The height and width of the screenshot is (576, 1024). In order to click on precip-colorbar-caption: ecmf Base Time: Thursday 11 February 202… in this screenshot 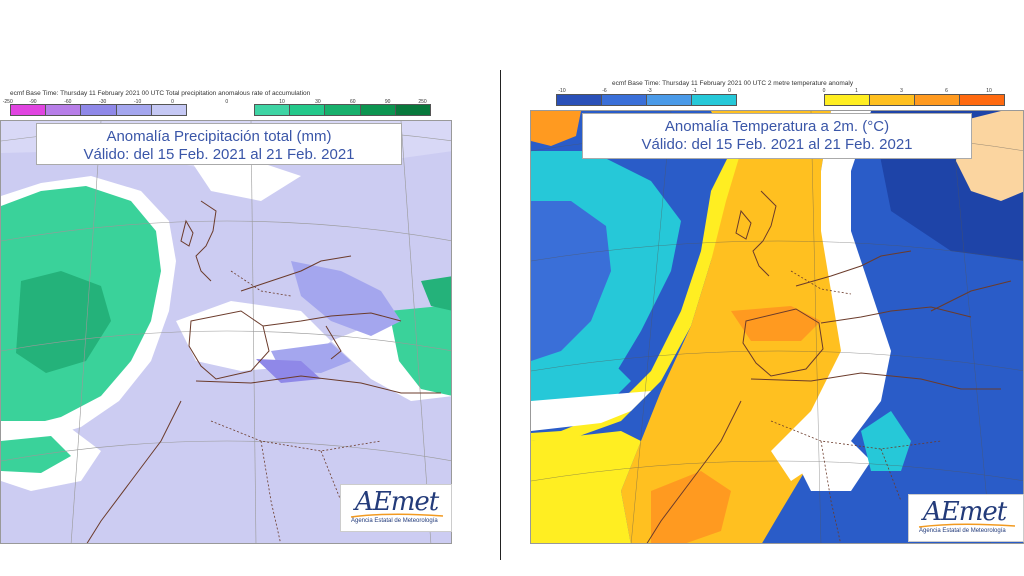, I will do `click(160, 93)`.